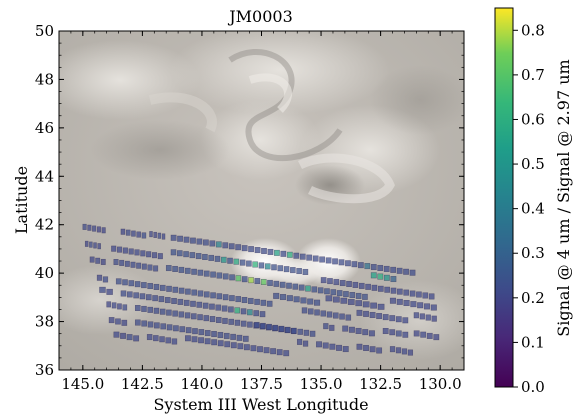 The width and height of the screenshot is (575, 416). Describe the element at coordinates (44, 31) in the screenshot. I see `y-tick-label: 50` at that location.